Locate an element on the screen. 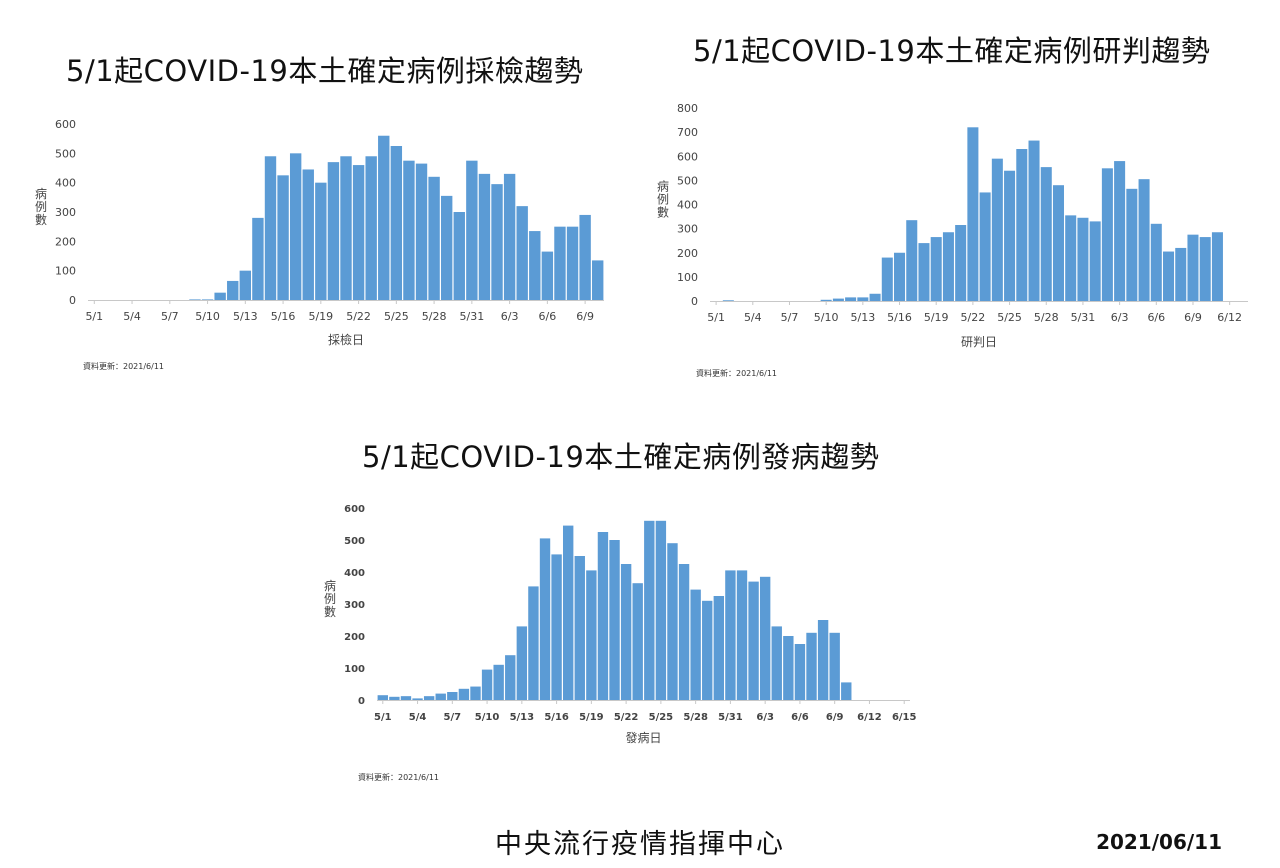 This screenshot has width=1280, height=868. x-tick-label: 6/3 is located at coordinates (510, 316).